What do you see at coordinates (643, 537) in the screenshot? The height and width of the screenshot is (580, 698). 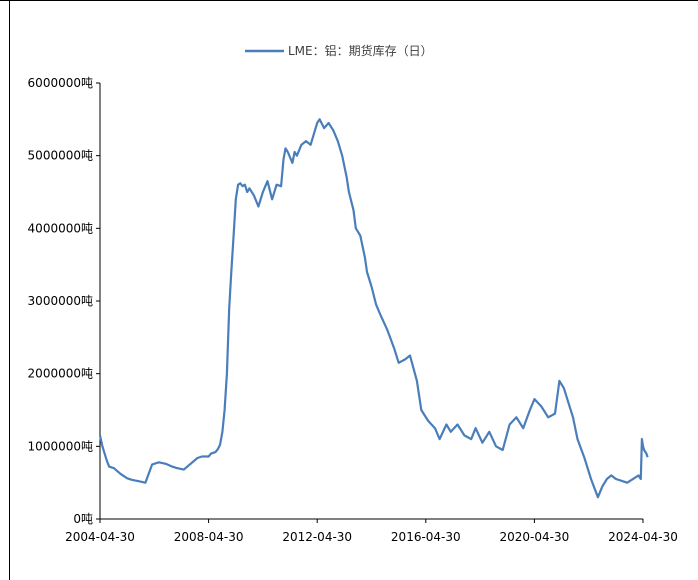 I see `x-tick-label: 2024-04-30` at bounding box center [643, 537].